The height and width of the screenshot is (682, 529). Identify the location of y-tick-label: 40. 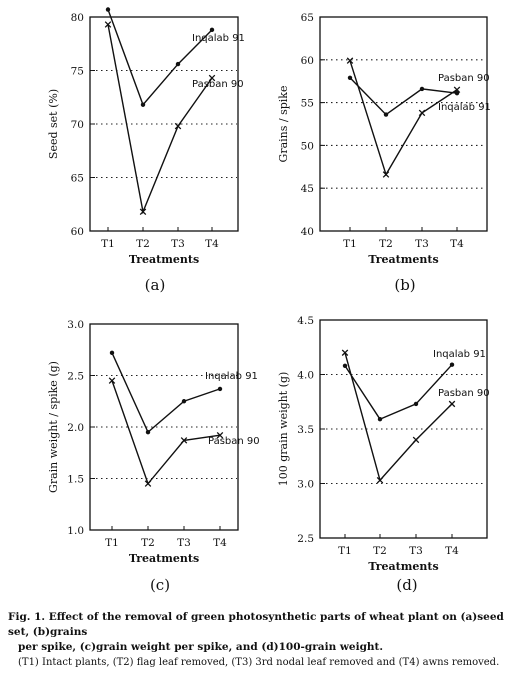
(307, 232).